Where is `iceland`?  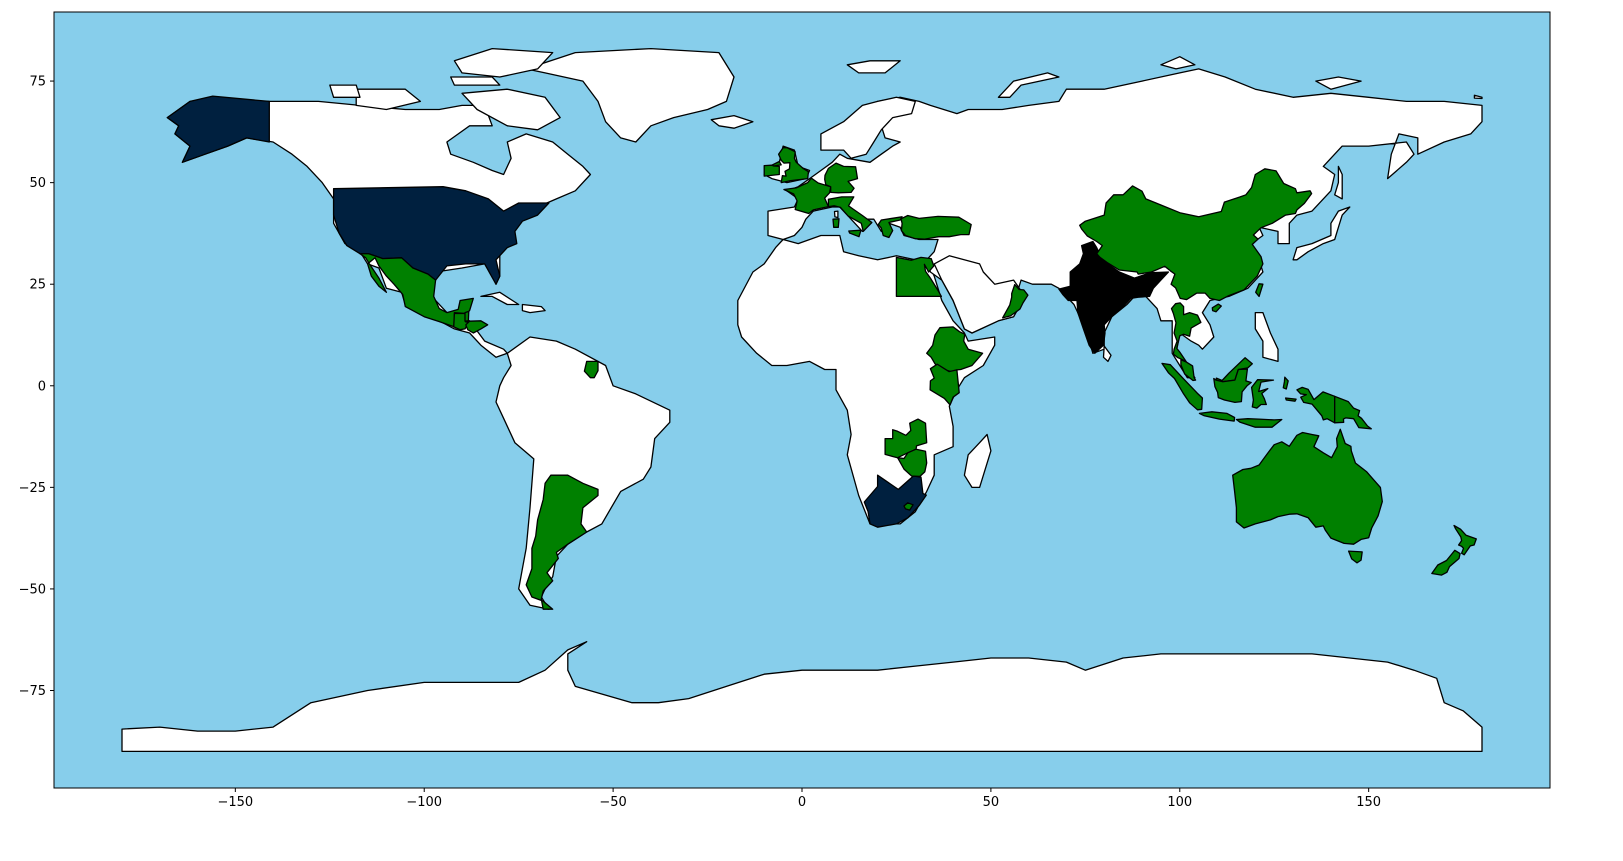
iceland is located at coordinates (732, 121).